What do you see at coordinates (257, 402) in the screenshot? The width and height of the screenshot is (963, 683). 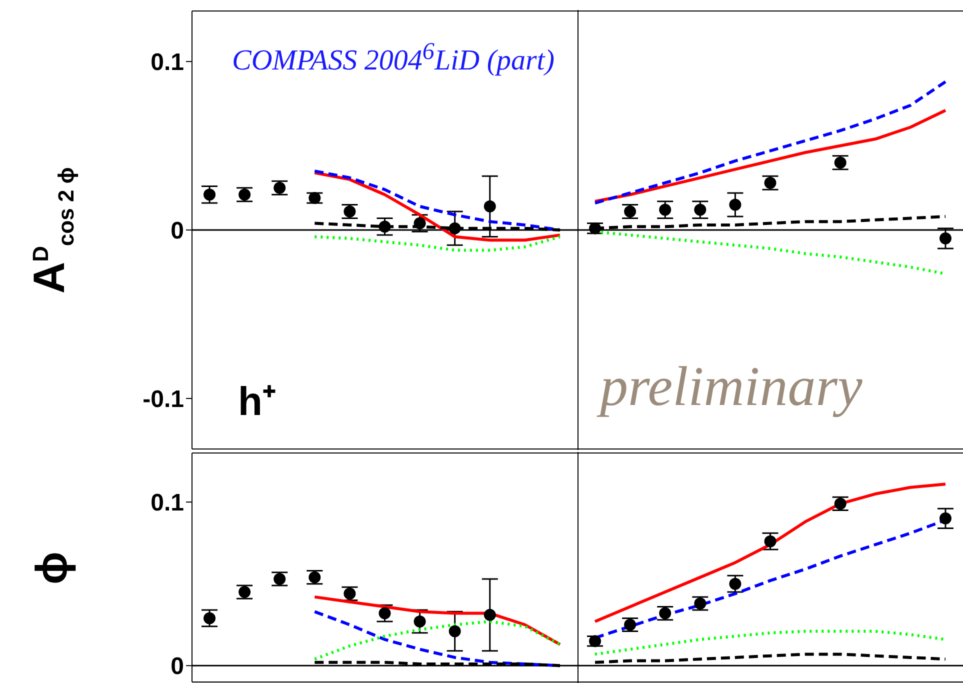 I see `annotation: h⁺` at bounding box center [257, 402].